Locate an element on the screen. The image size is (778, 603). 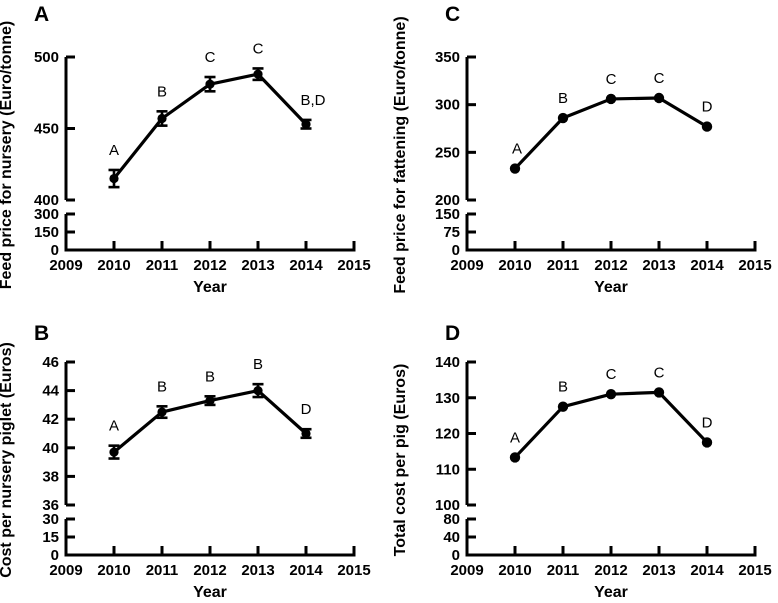
y-tick-label: 42 is located at coordinates (50, 419).